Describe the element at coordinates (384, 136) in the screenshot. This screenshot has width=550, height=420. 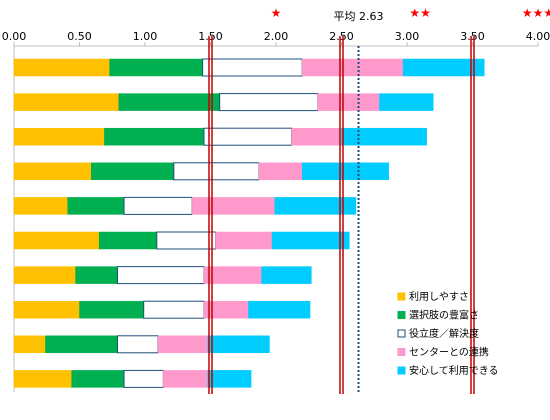
I see `bar-segment-row3-series5` at that location.